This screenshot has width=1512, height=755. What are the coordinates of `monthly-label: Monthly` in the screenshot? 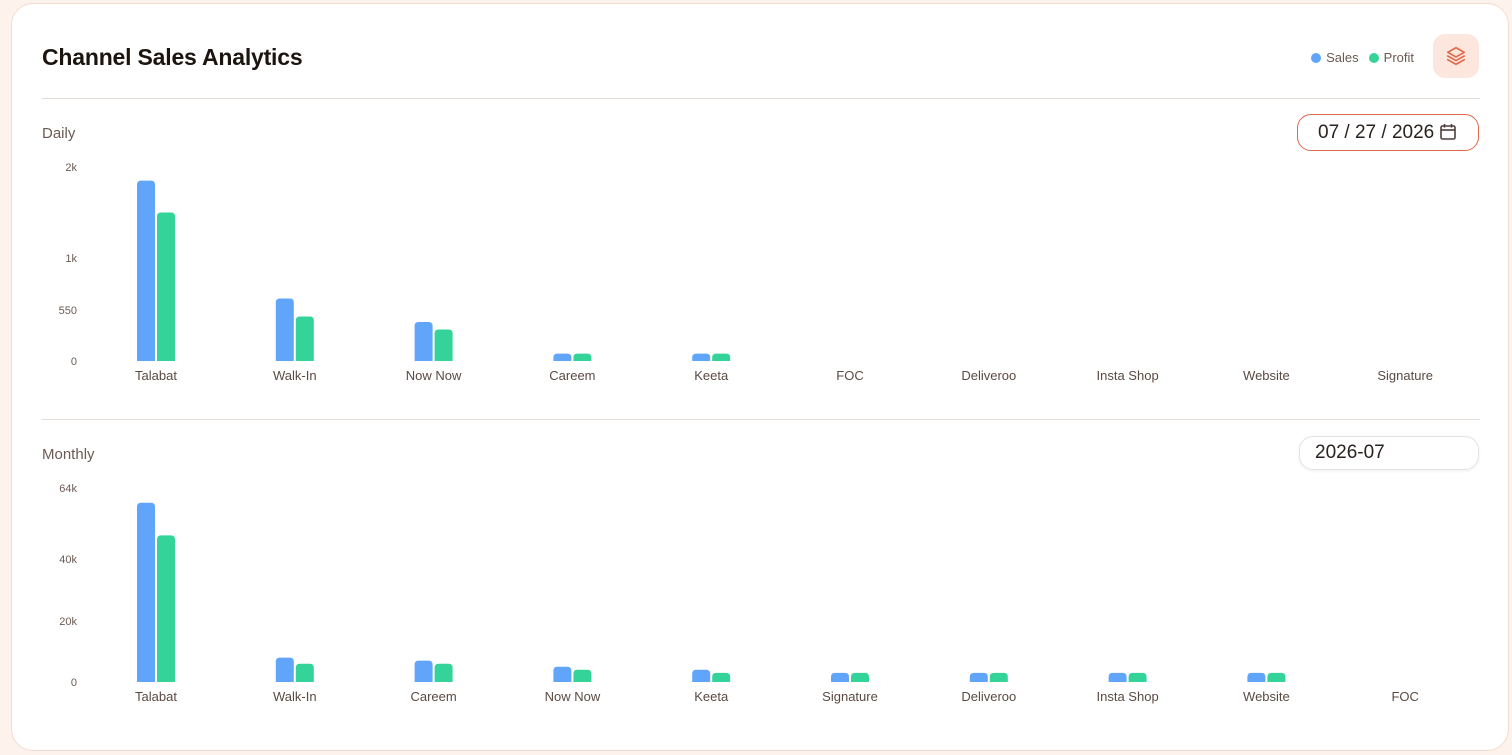 It's located at (68, 454).